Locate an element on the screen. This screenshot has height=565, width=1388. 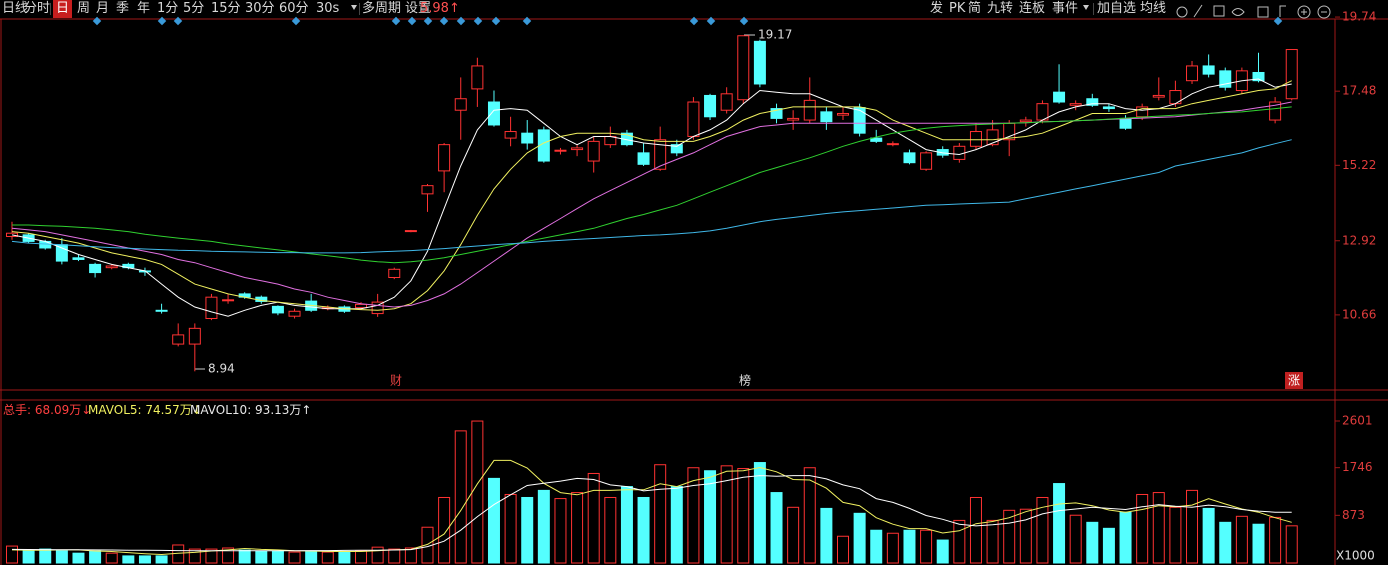
toolbar-item: 均线 is located at coordinates (1153, 8).